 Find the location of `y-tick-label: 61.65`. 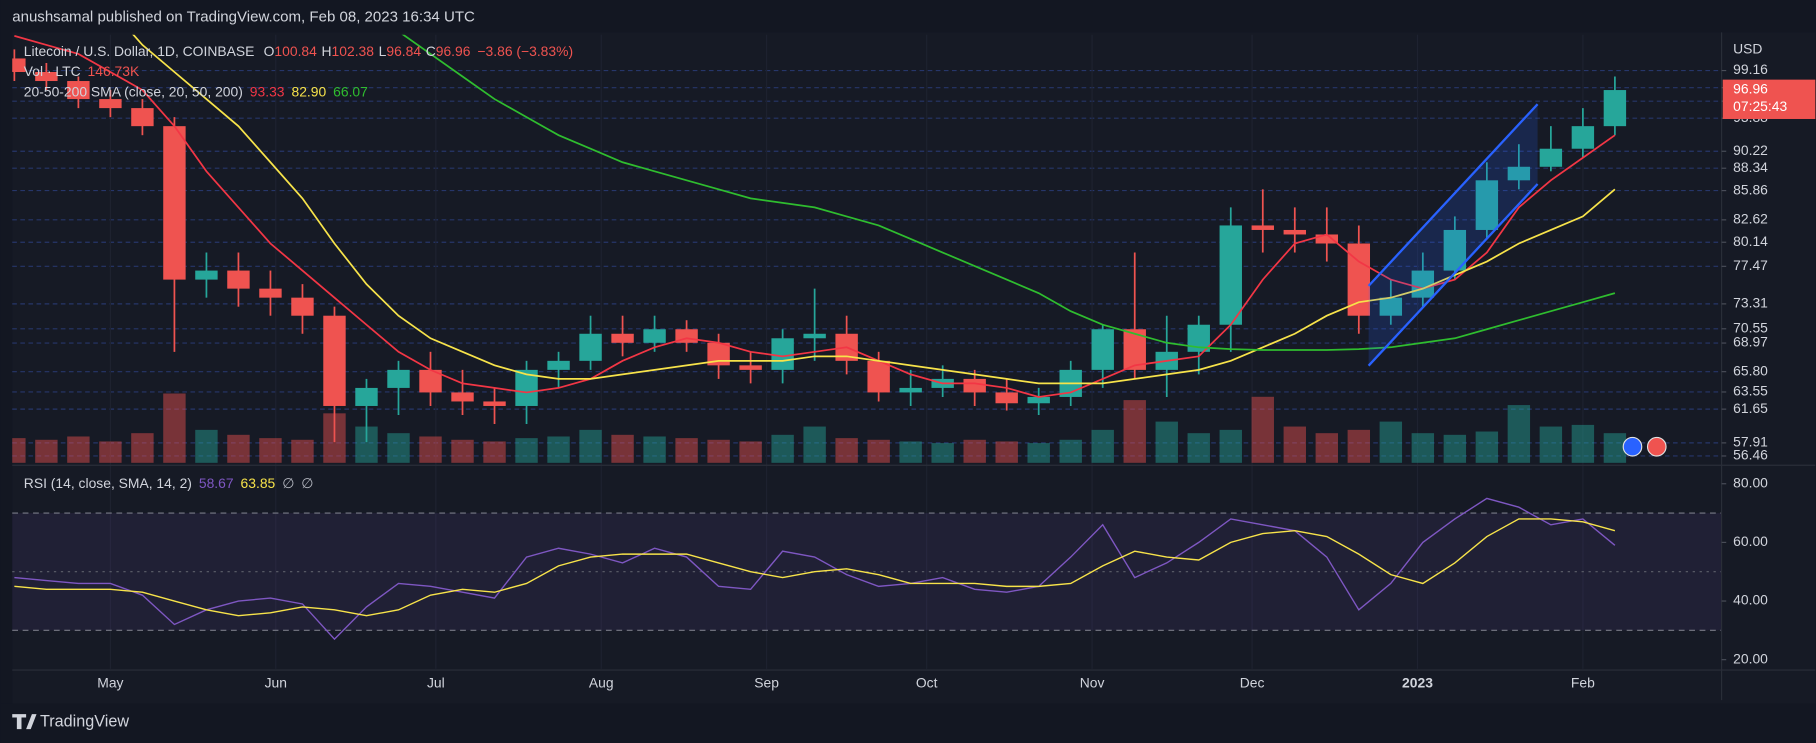

y-tick-label: 61.65 is located at coordinates (1750, 408).